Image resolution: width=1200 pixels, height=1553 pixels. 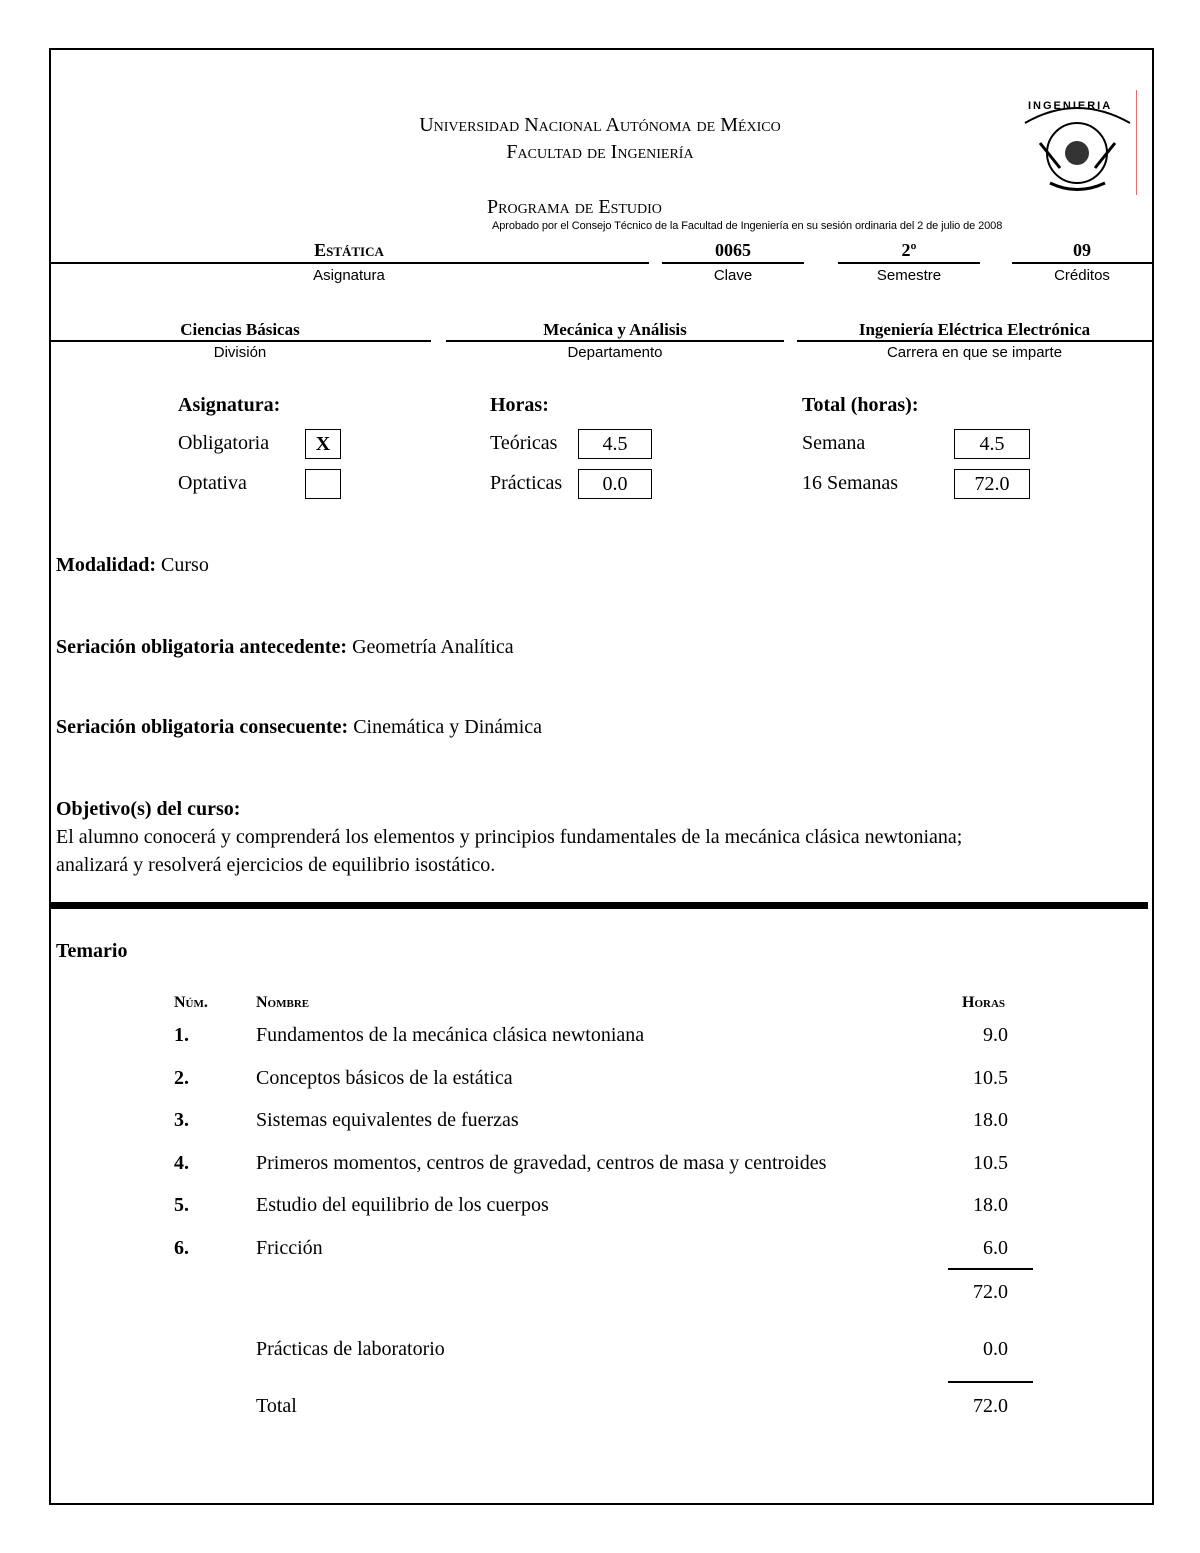 I want to click on next-label: Seriación obligatoria consecuente:, so click(x=202, y=727).